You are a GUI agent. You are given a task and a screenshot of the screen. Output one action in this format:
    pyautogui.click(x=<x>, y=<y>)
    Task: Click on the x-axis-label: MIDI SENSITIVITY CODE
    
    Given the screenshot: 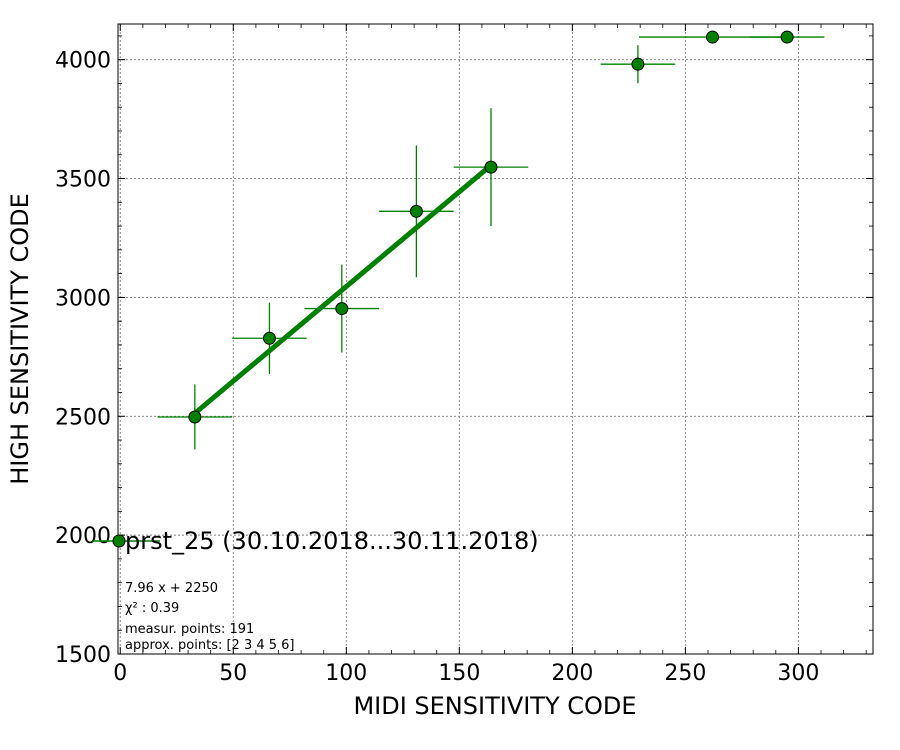 What is the action you would take?
    pyautogui.click(x=494, y=706)
    